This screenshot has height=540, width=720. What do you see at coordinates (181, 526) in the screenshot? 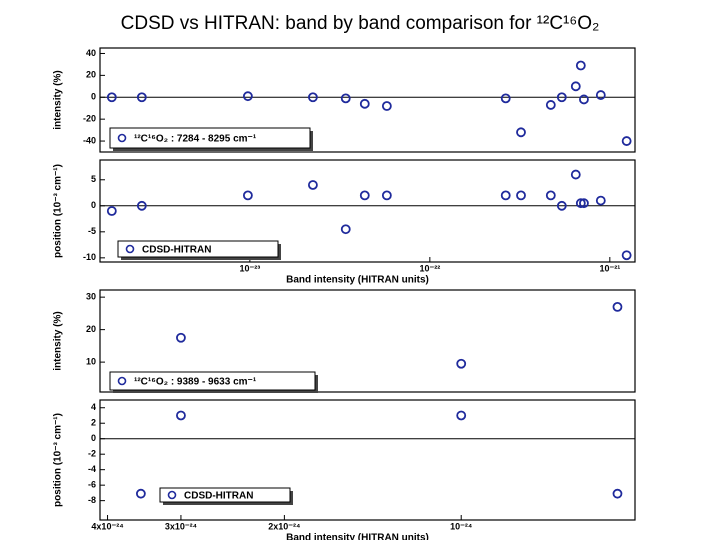
I see `x-tick-label: 3x10⁻²⁴` at bounding box center [181, 526].